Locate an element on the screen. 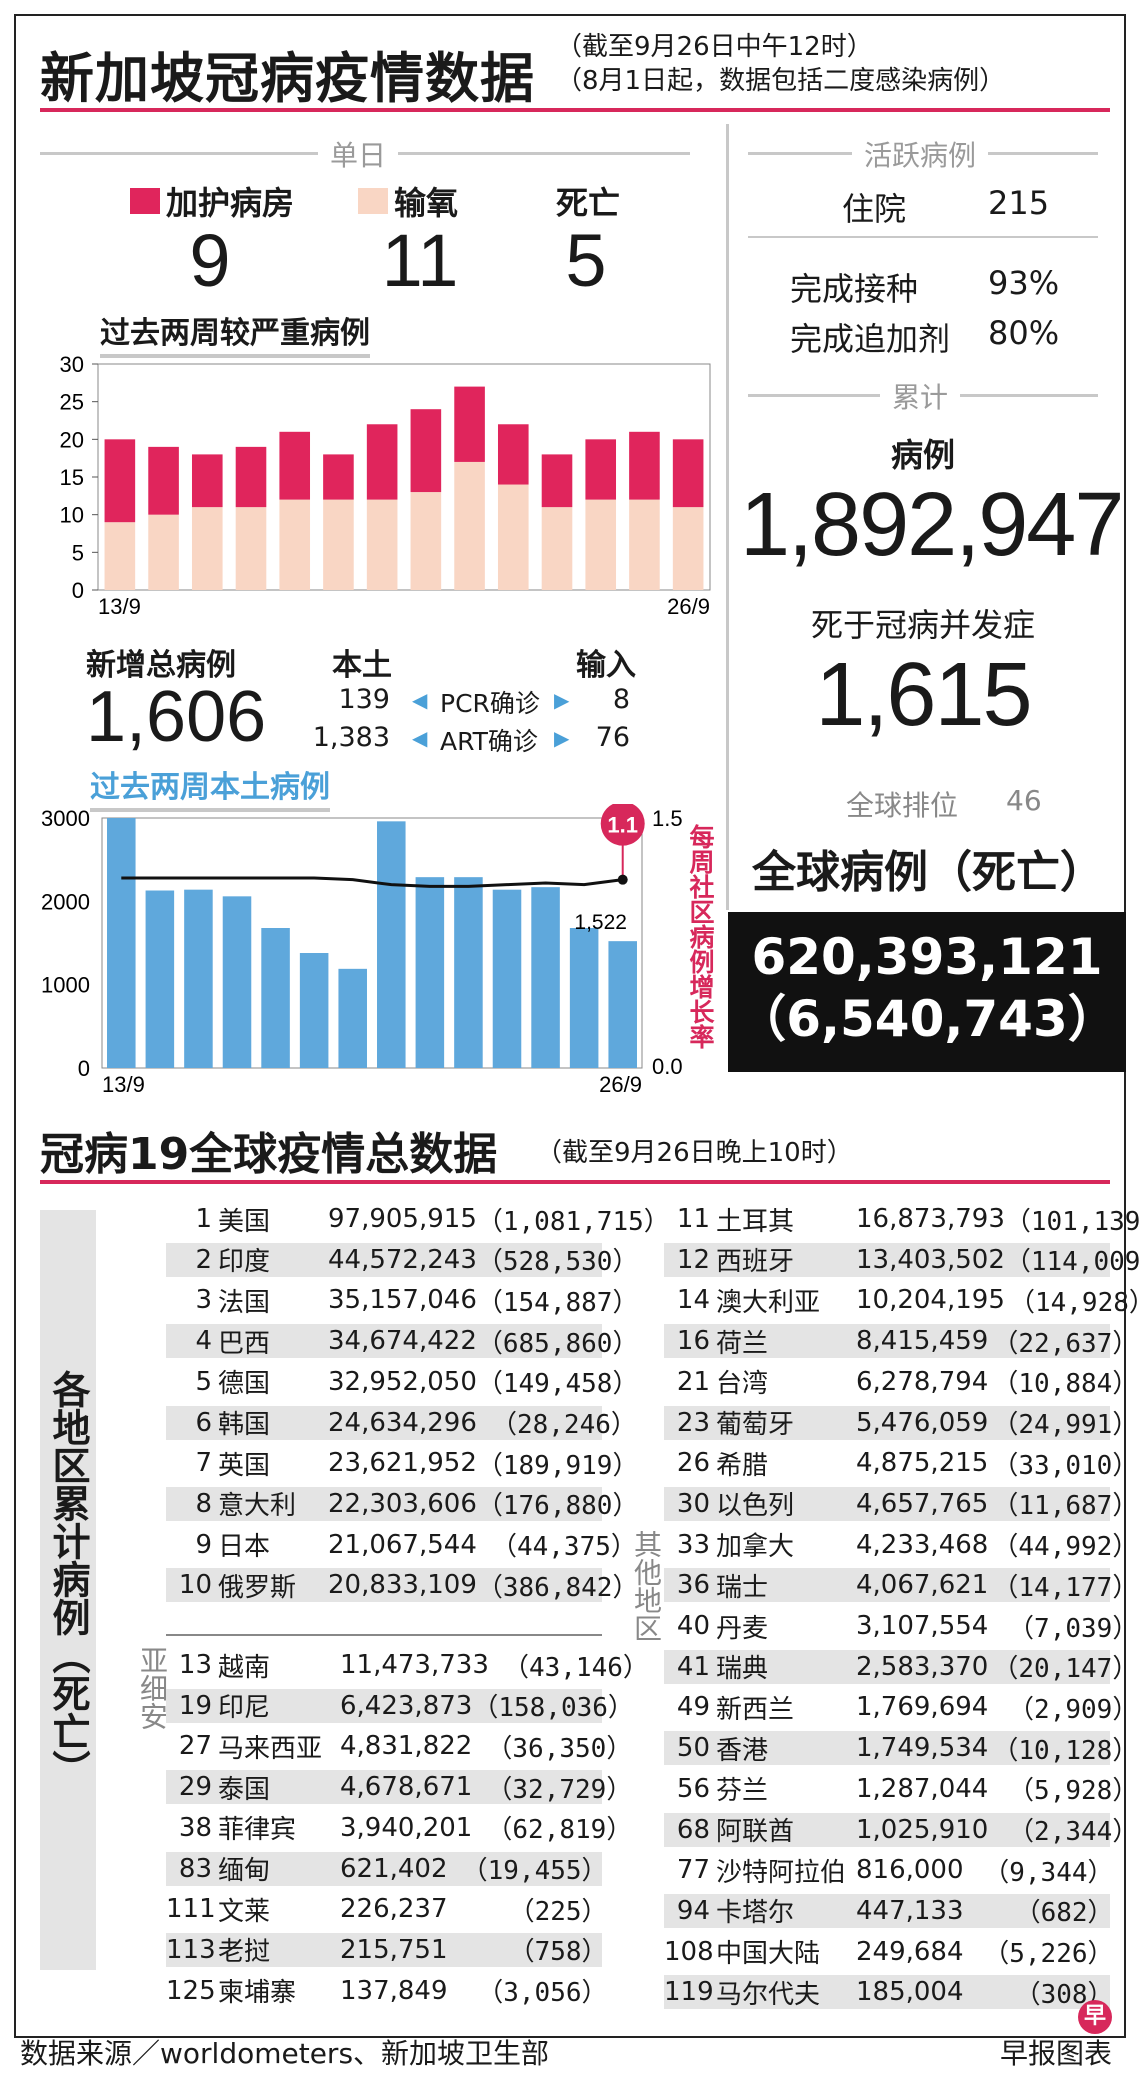  table-row: 41 瑞典 2,583,370 （20,147） is located at coordinates (901, 1667).